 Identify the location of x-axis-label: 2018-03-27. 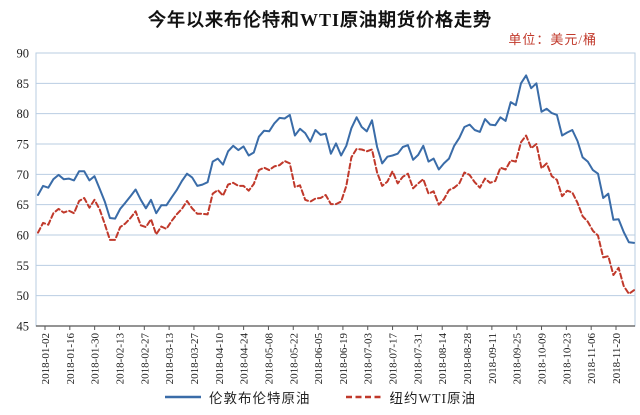
(195, 359).